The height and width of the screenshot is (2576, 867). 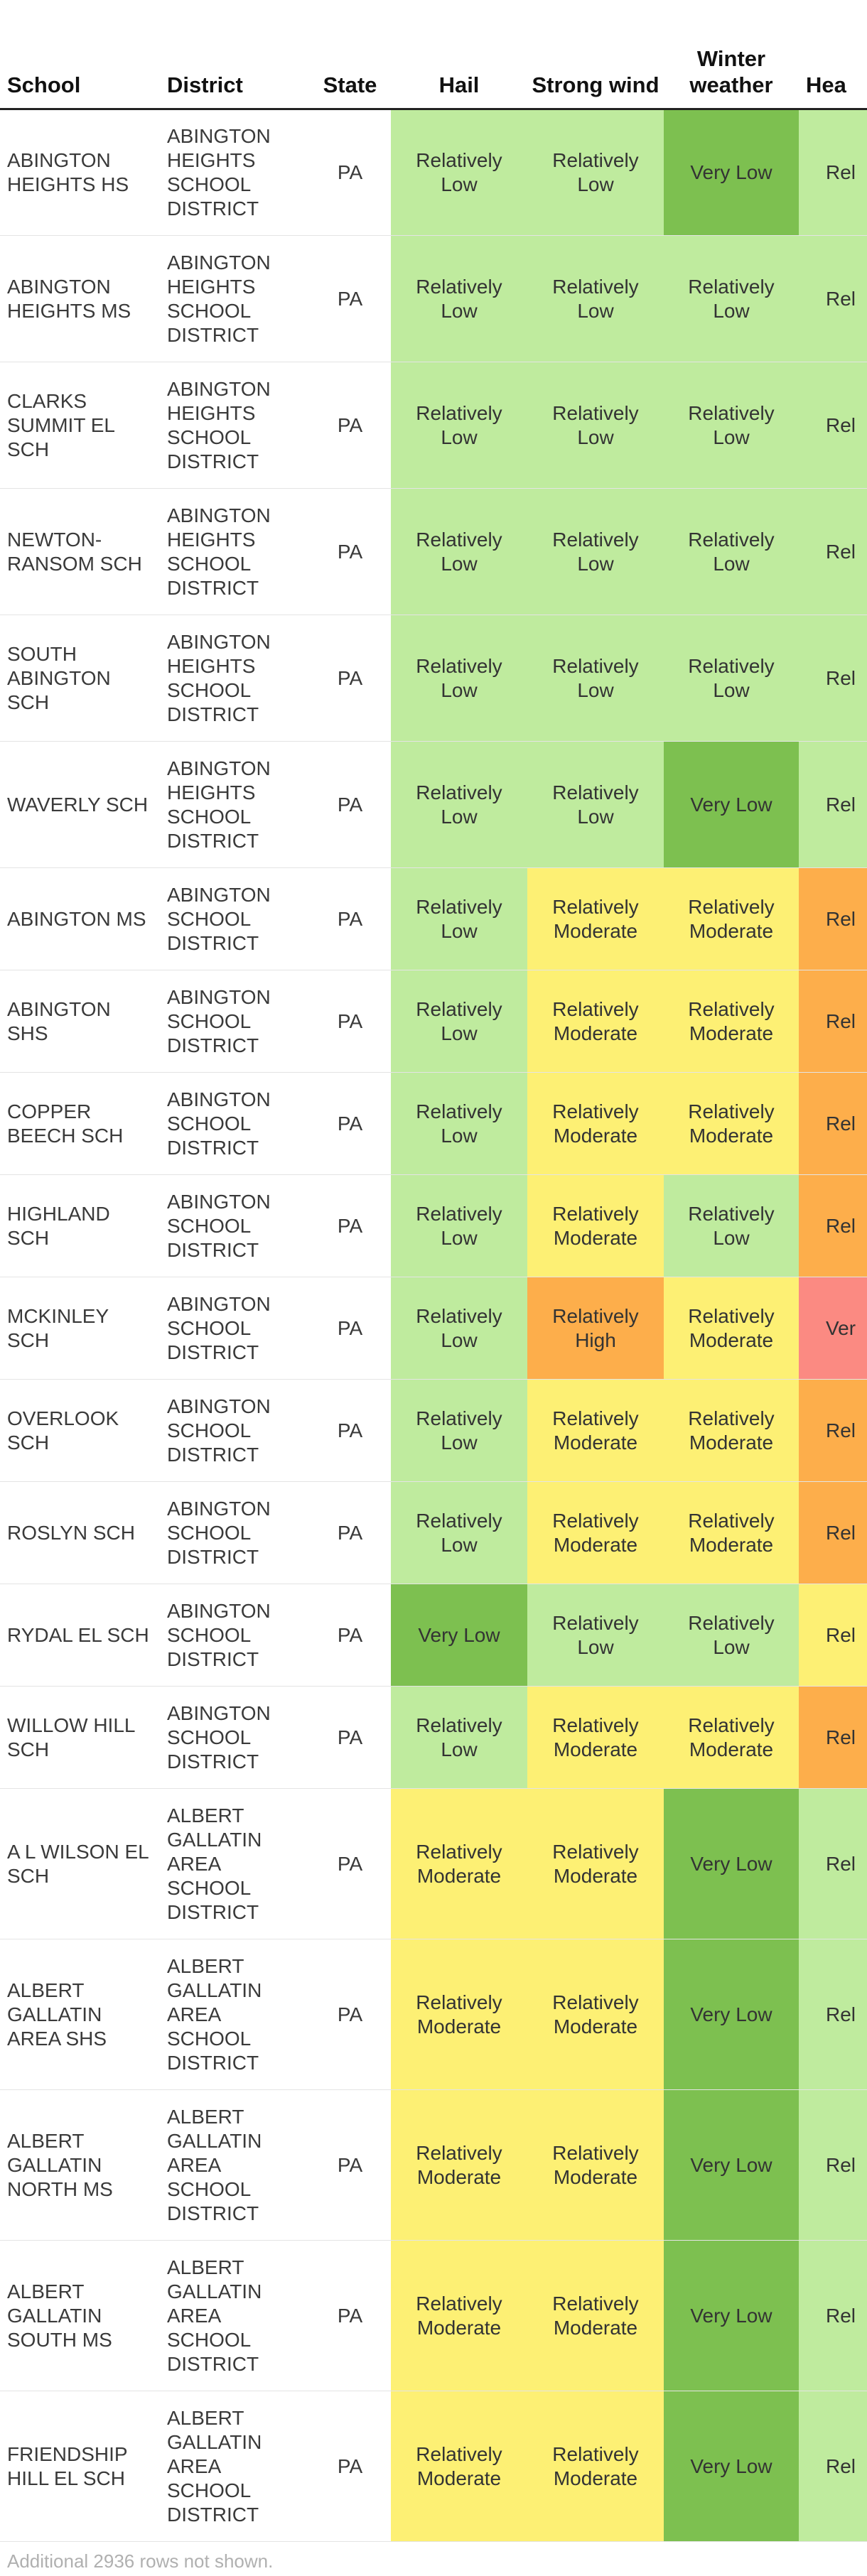 What do you see at coordinates (80, 1430) in the screenshot?
I see `school-cell: OVERLOOK SCH` at bounding box center [80, 1430].